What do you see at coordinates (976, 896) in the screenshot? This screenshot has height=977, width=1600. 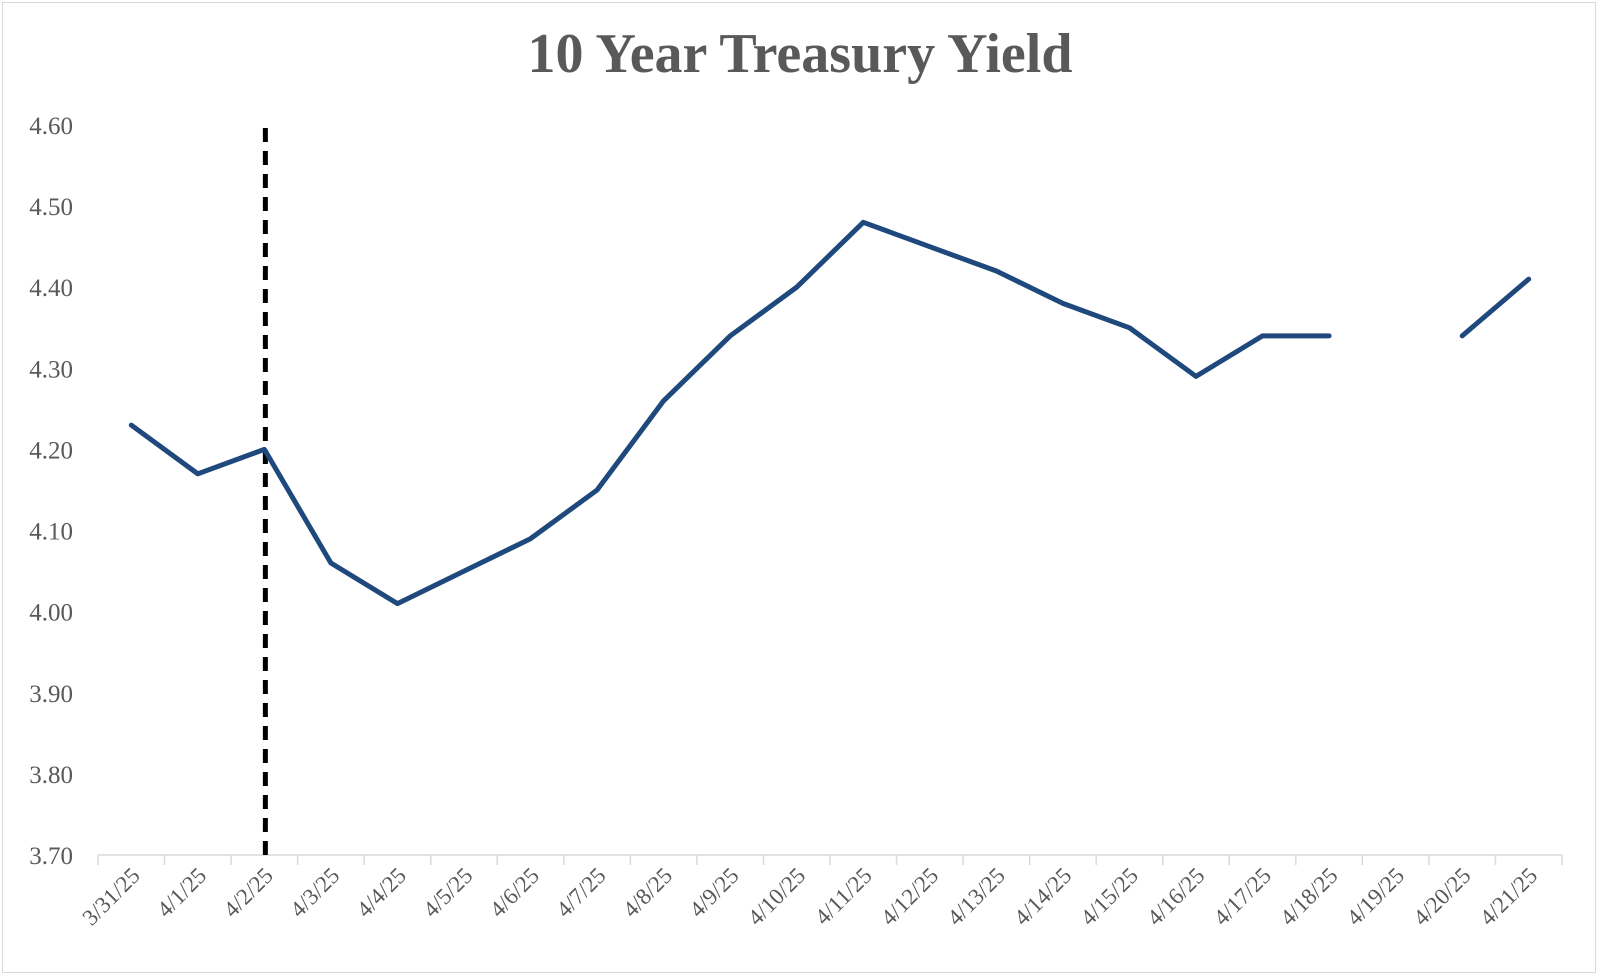 I see `x-tick-label: 4/13/25` at bounding box center [976, 896].